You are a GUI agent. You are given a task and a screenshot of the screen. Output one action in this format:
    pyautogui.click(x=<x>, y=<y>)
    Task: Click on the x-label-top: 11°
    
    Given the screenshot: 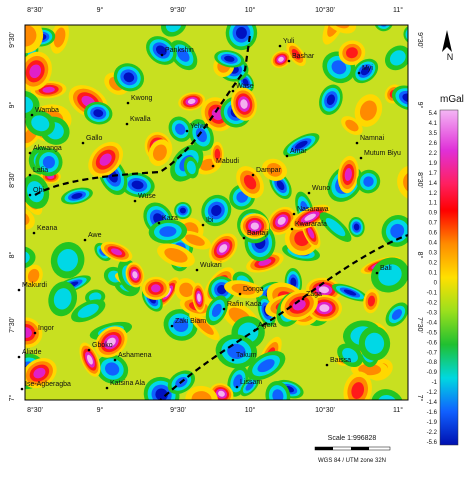 What is the action you would take?
    pyautogui.click(x=398, y=10)
    